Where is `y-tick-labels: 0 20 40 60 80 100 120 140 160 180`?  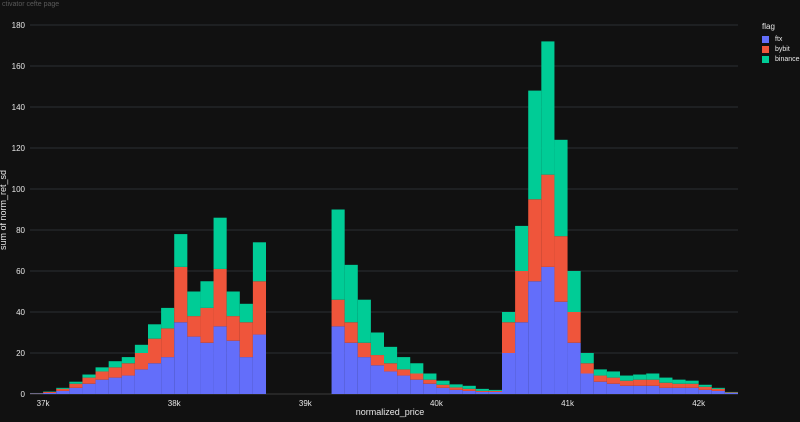
y-tick-labels: 0 20 40 60 80 100 120 140 160 180 is located at coordinates (19, 210).